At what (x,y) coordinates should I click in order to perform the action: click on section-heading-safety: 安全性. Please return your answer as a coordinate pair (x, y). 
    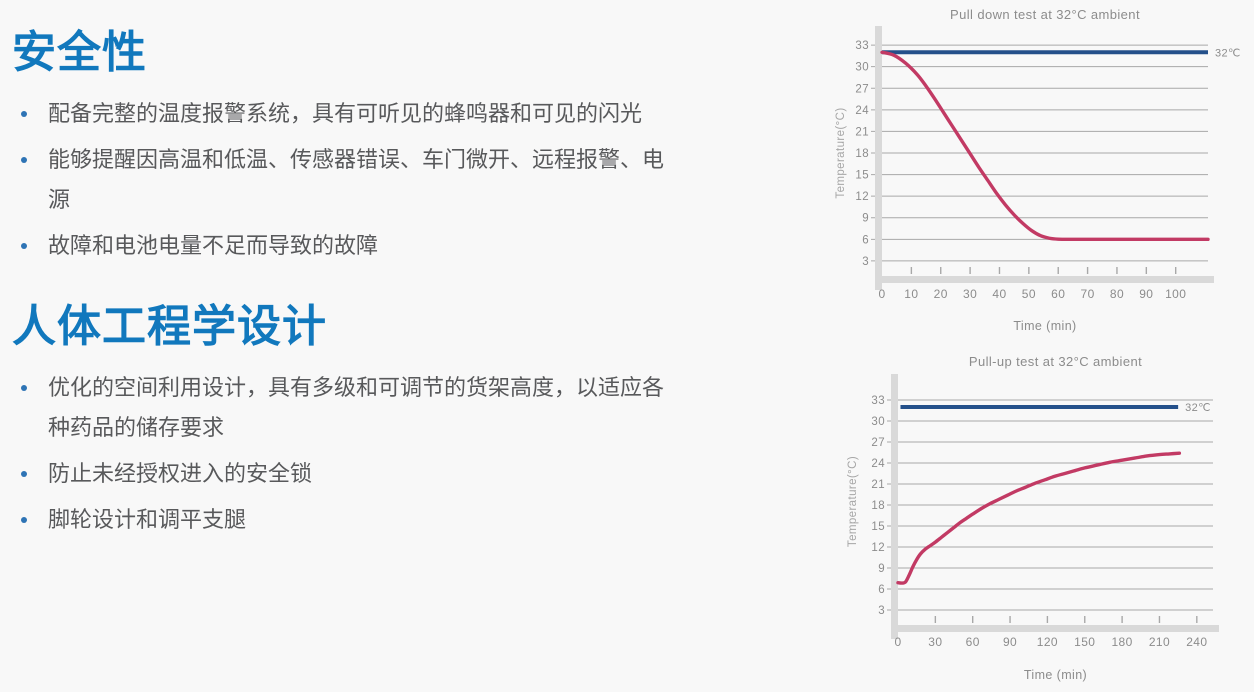
    Looking at the image, I should click on (79, 52).